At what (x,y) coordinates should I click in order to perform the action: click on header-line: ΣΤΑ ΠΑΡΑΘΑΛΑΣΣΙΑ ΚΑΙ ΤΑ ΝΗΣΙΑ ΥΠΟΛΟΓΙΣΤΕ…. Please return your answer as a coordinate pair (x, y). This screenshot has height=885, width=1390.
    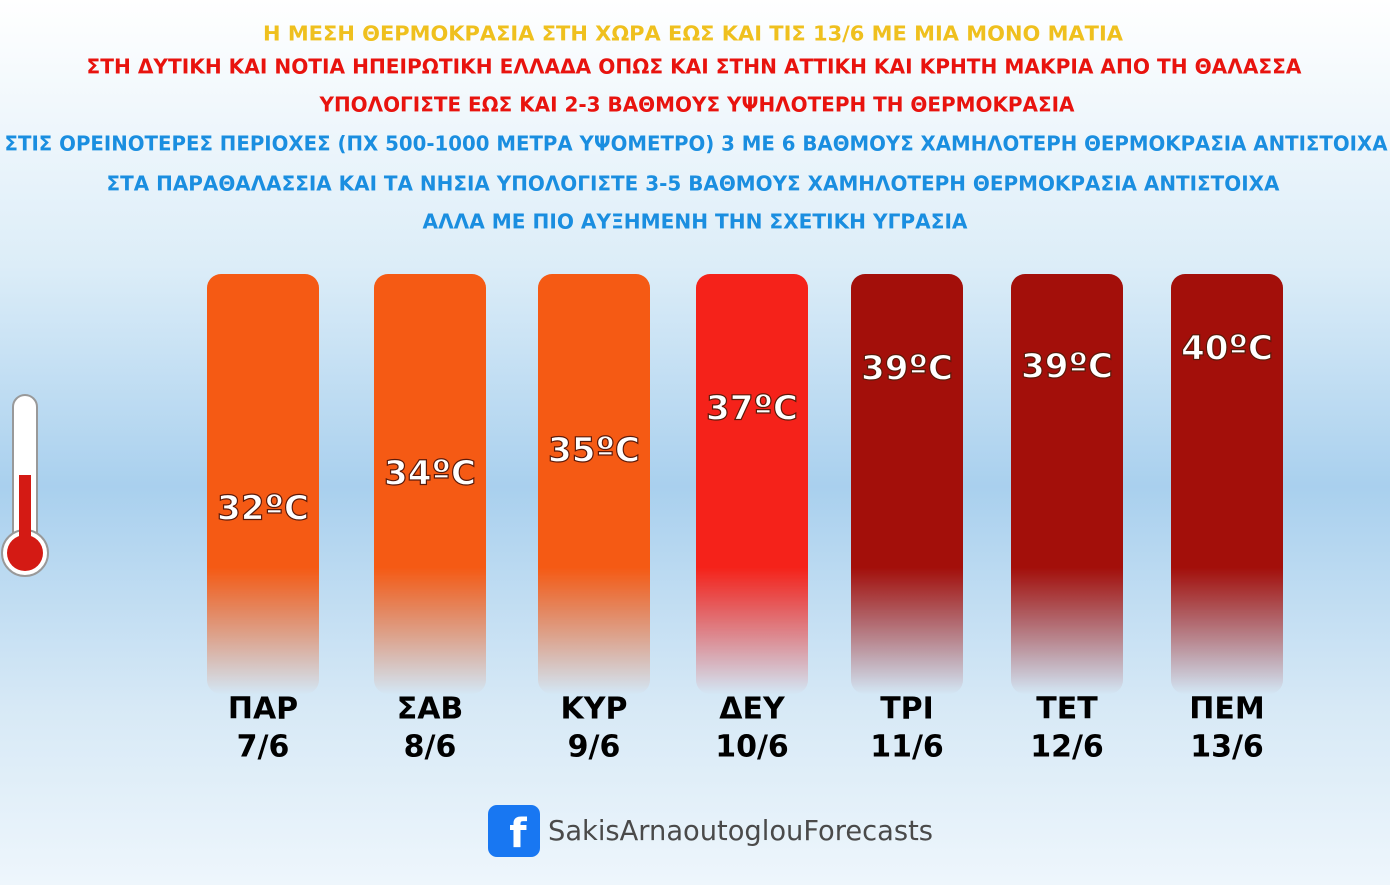
    Looking at the image, I should click on (694, 184).